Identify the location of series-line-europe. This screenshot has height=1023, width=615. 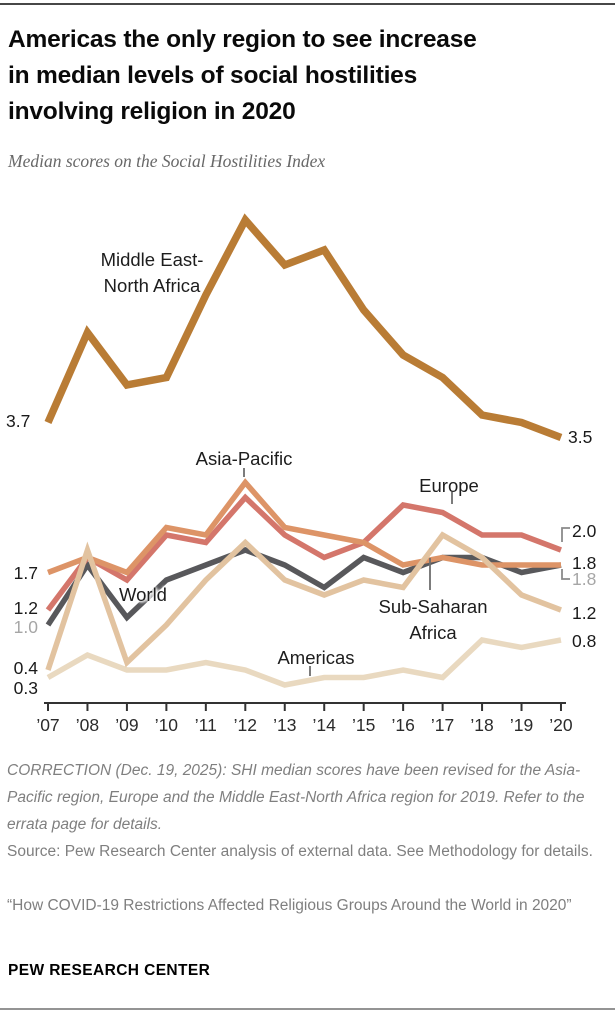
(303, 552).